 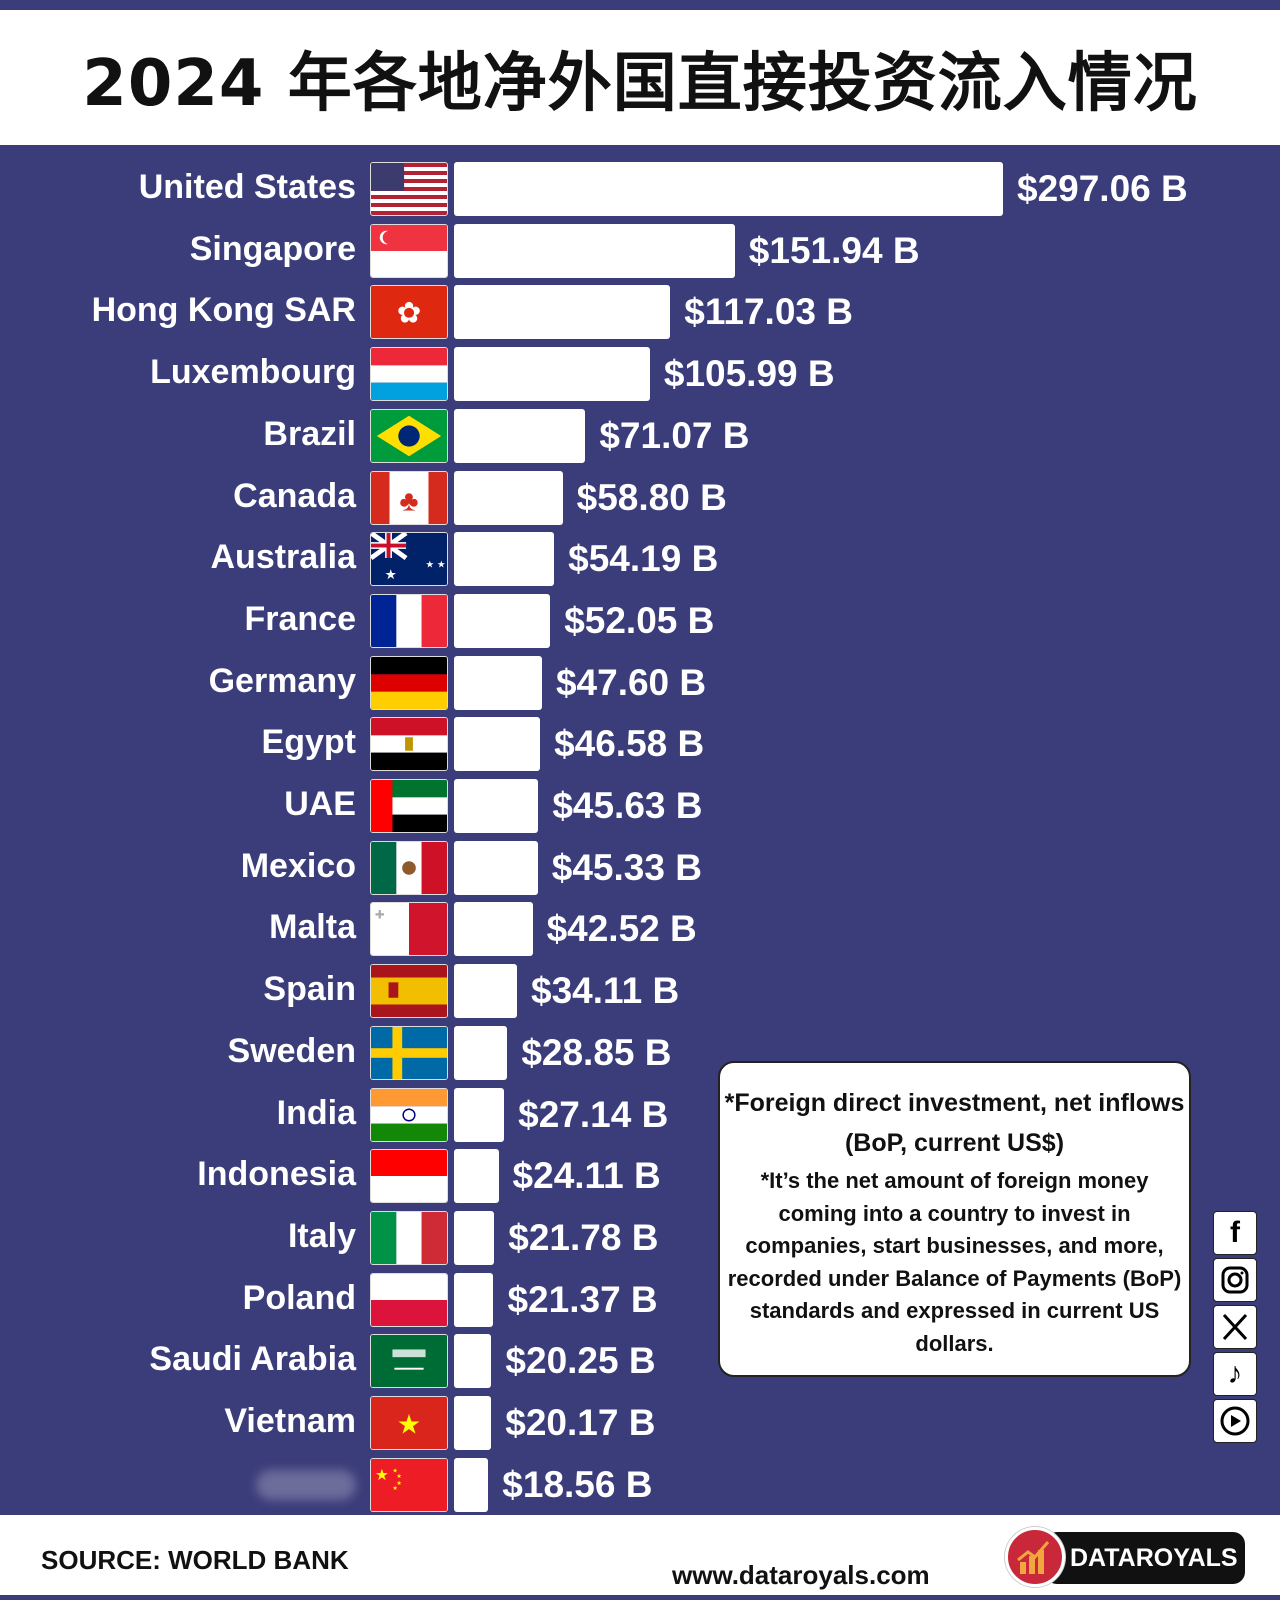 What do you see at coordinates (640, 312) in the screenshot?
I see `bar-row: Hong Kong SAR ✿ $117.03 B` at bounding box center [640, 312].